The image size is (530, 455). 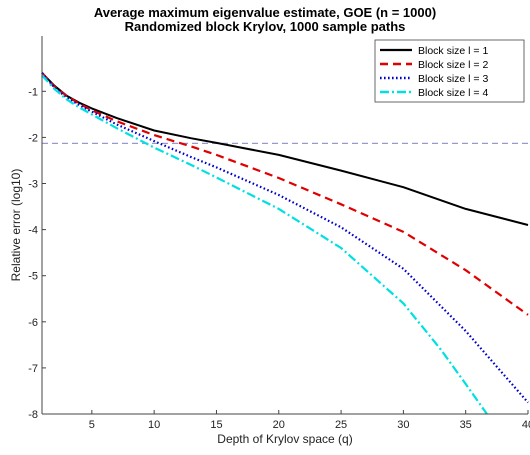 What do you see at coordinates (33, 138) in the screenshot?
I see `y-tick-label: -2` at bounding box center [33, 138].